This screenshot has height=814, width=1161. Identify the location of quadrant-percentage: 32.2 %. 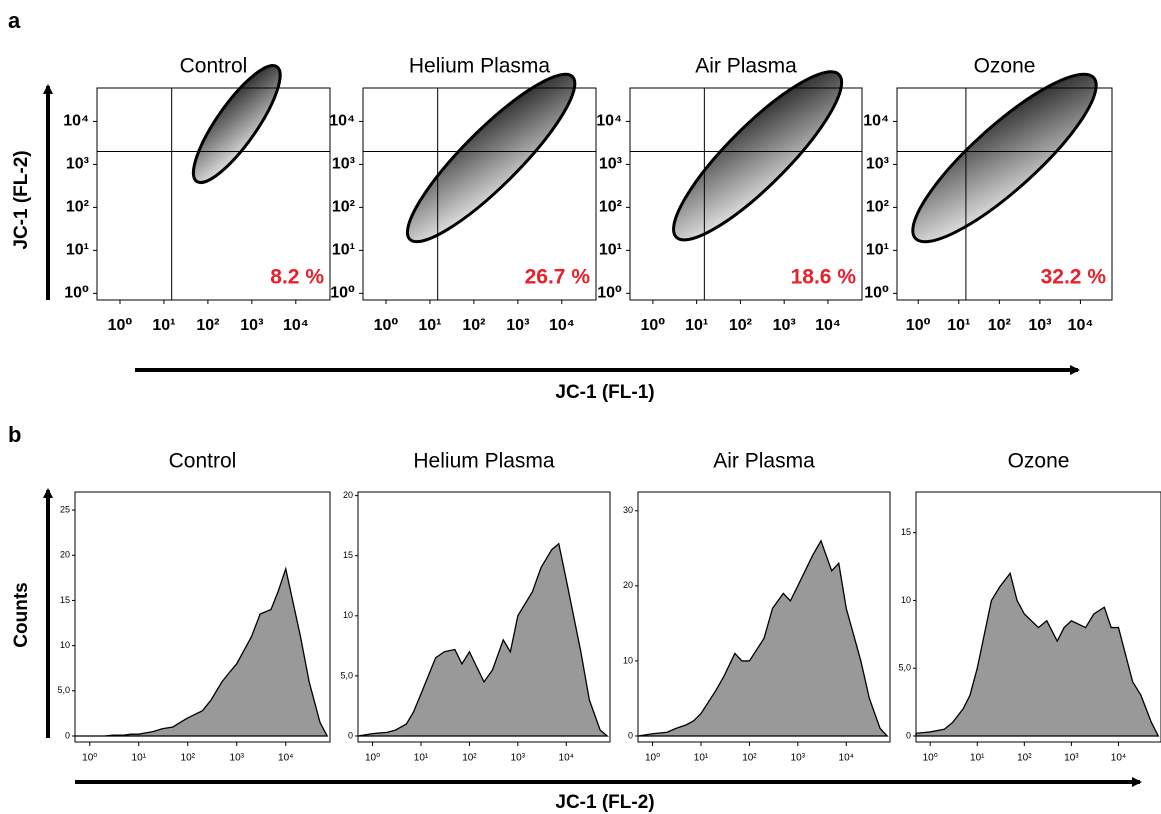
(1074, 277).